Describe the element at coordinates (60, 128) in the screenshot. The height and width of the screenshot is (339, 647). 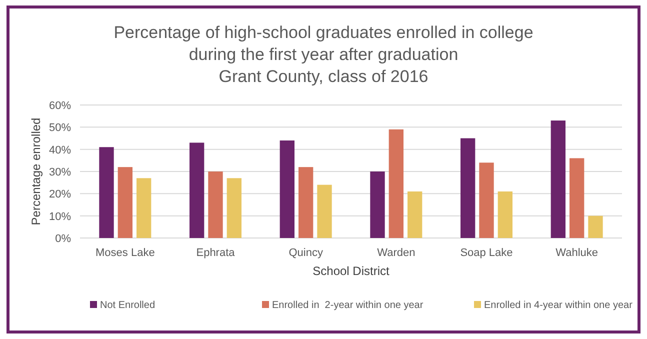
I see `y-tick-label: 50%` at that location.